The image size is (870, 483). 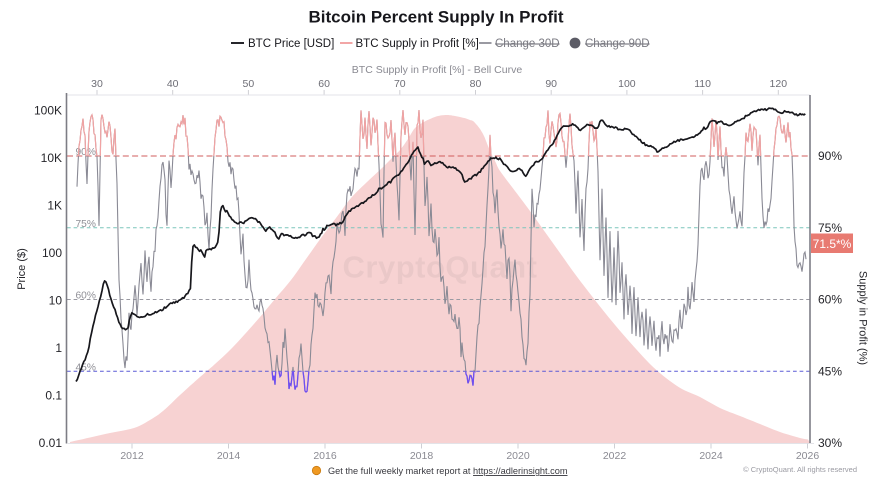 What do you see at coordinates (779, 84) in the screenshot?
I see `svg-text: 120` at bounding box center [779, 84].